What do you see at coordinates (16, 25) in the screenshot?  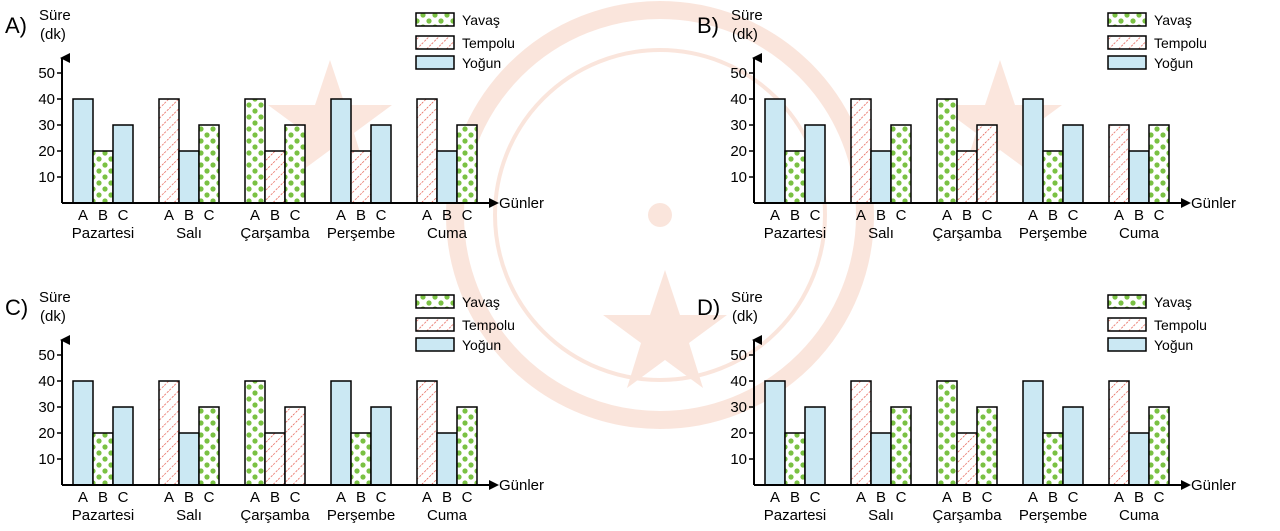 I see `option-label: A)` at bounding box center [16, 25].